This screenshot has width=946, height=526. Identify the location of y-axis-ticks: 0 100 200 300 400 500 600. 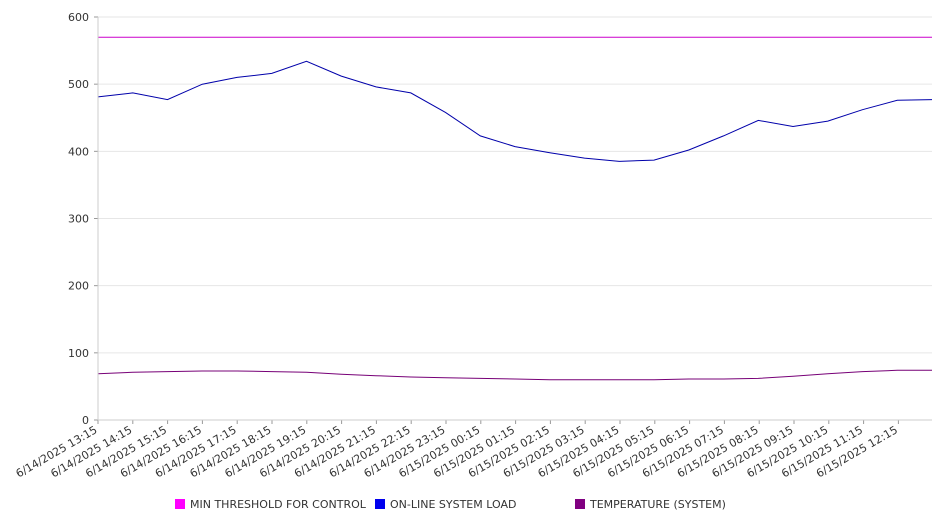
(83, 219).